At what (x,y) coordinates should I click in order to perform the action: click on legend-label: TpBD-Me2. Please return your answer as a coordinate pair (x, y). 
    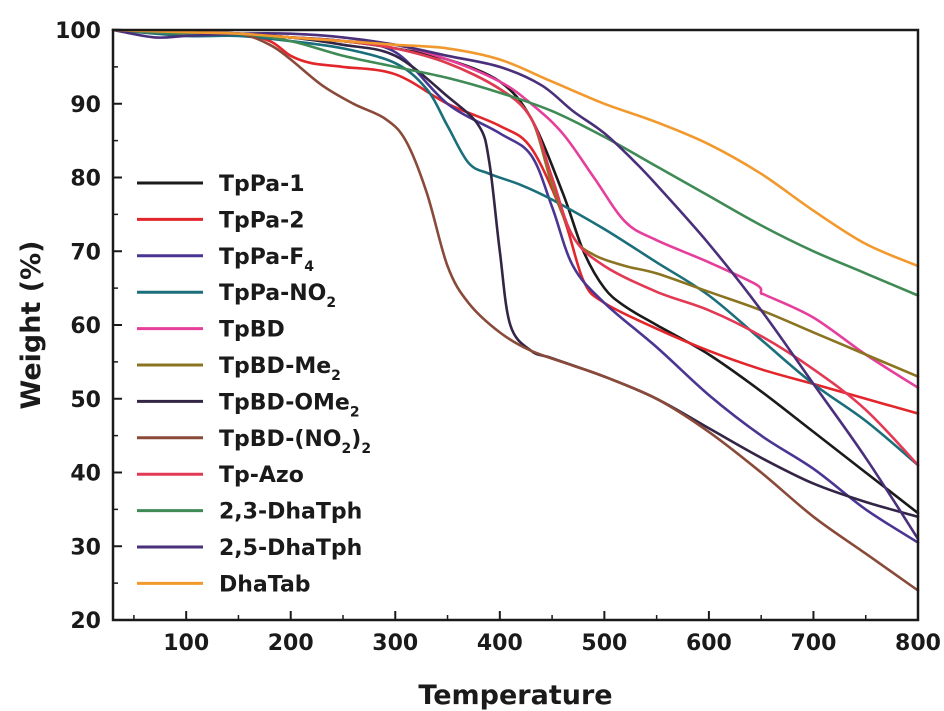
    Looking at the image, I should click on (280, 369).